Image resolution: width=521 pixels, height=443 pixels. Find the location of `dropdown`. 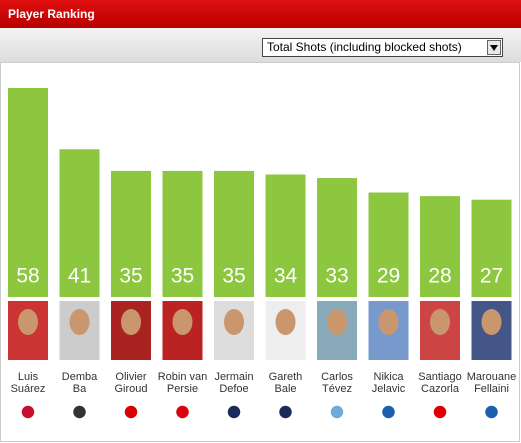

dropdown is located at coordinates (382, 47).